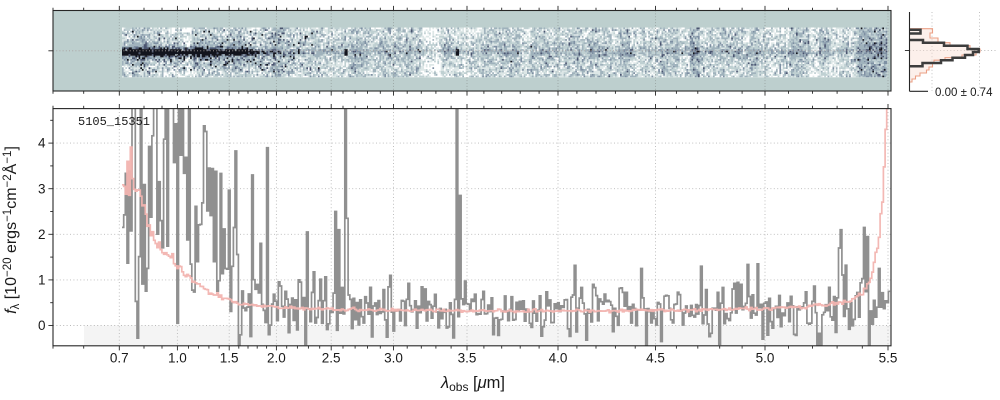 This screenshot has width=1000, height=400. I want to click on svg-text: 3.5, so click(467, 358).